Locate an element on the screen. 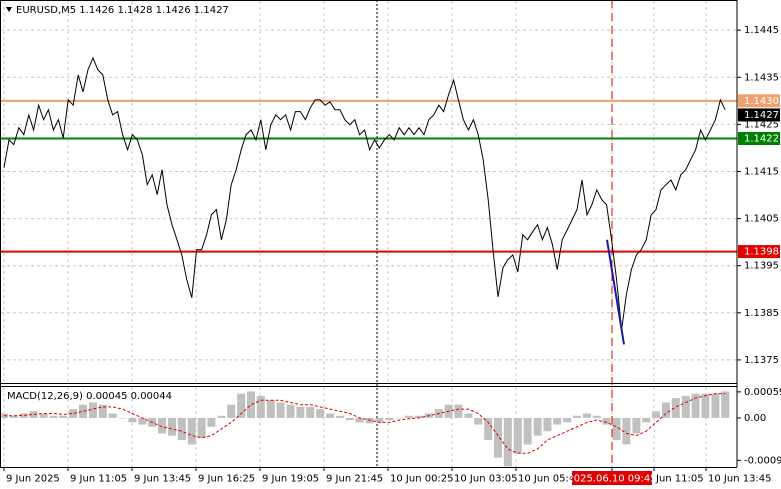 Image resolution: width=781 pixels, height=489 pixels. x-tick-label: 9 Jun 2025 is located at coordinates (33, 479).